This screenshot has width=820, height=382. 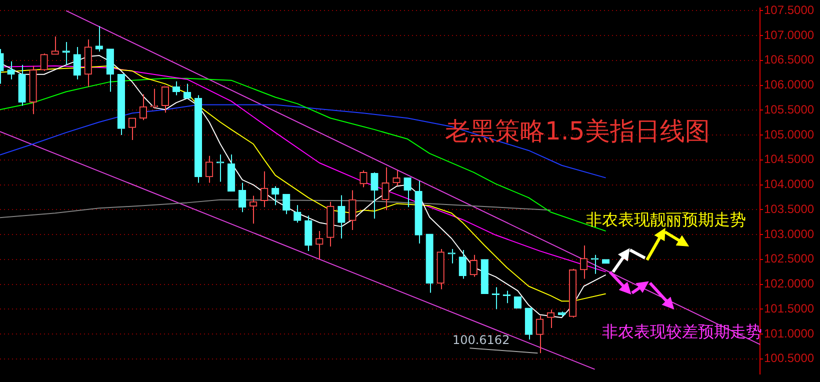 What do you see at coordinates (789, 10) in the screenshot?
I see `y-tick-label: 107.5000` at bounding box center [789, 10].